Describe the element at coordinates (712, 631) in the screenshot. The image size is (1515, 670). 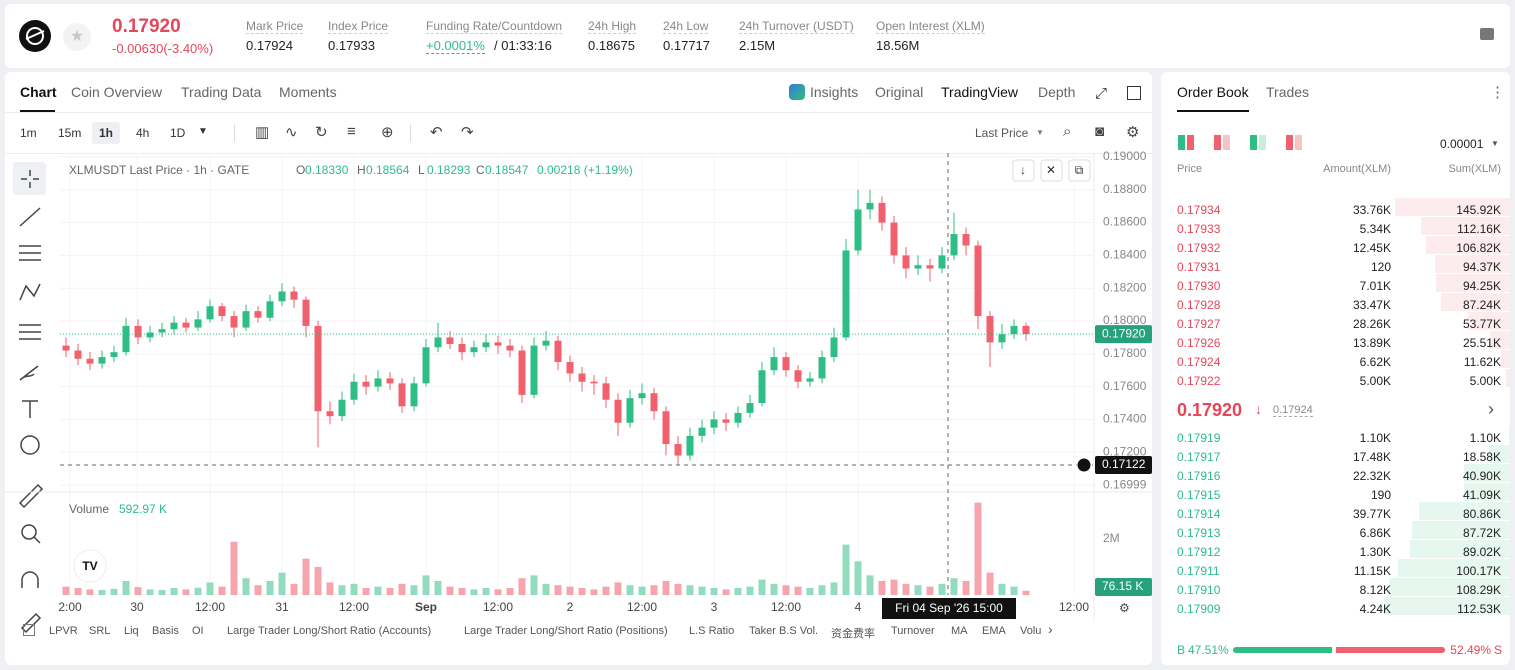
I see `indicator: L.S Ratio` at that location.